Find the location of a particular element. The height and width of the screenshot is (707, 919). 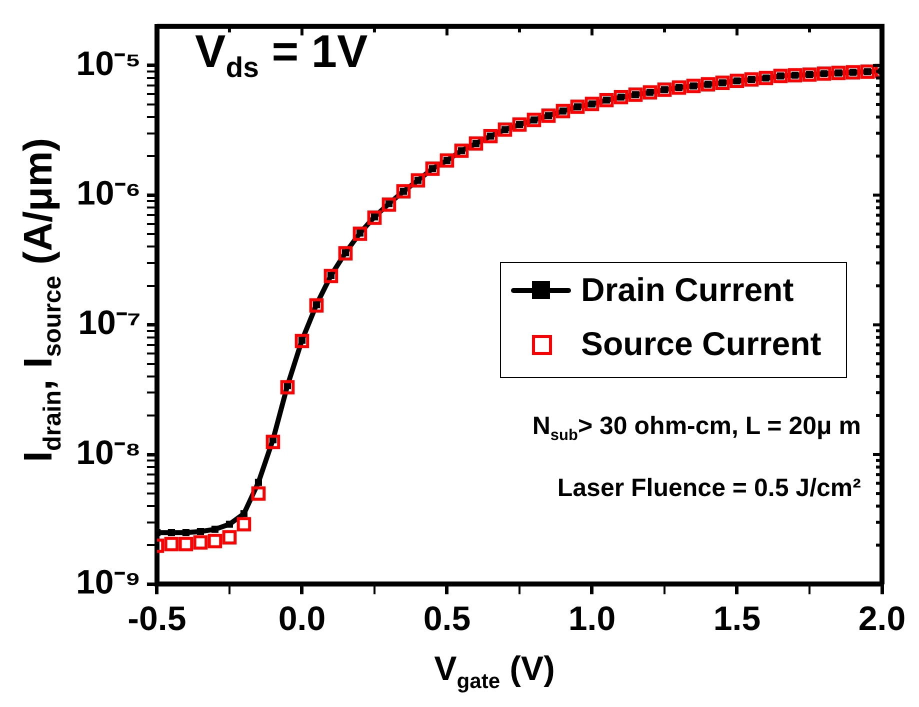

annotation: N$_{sub}$> 30 ohm-cm, L = 20μ m is located at coordinates (696, 428).